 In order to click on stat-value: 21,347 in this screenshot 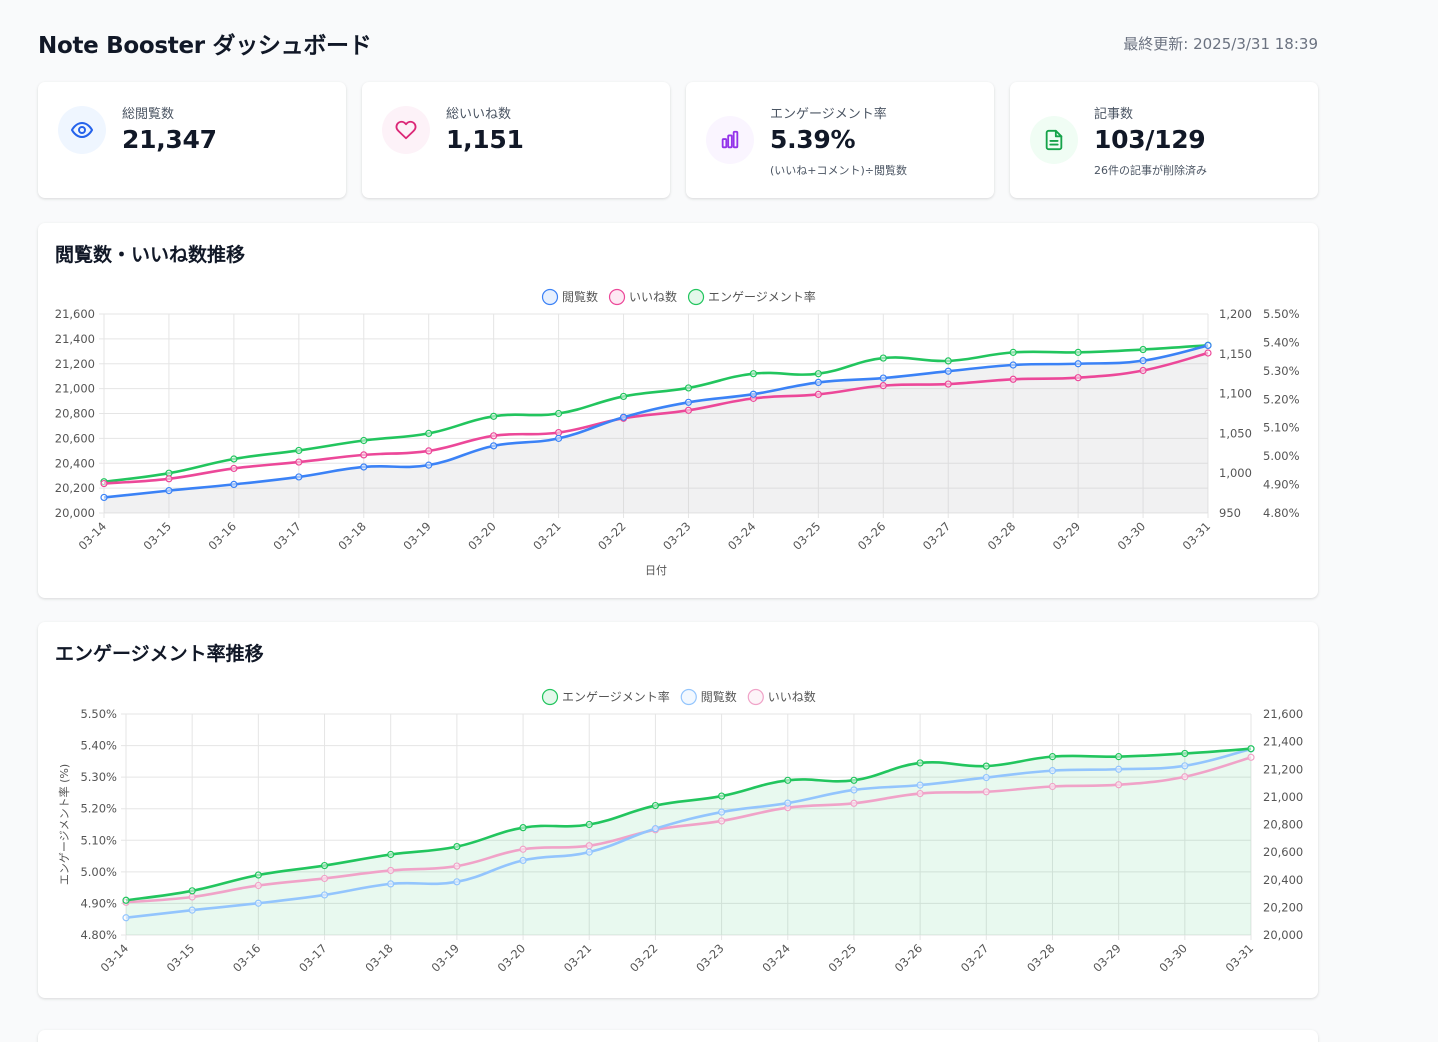, I will do `click(169, 139)`.